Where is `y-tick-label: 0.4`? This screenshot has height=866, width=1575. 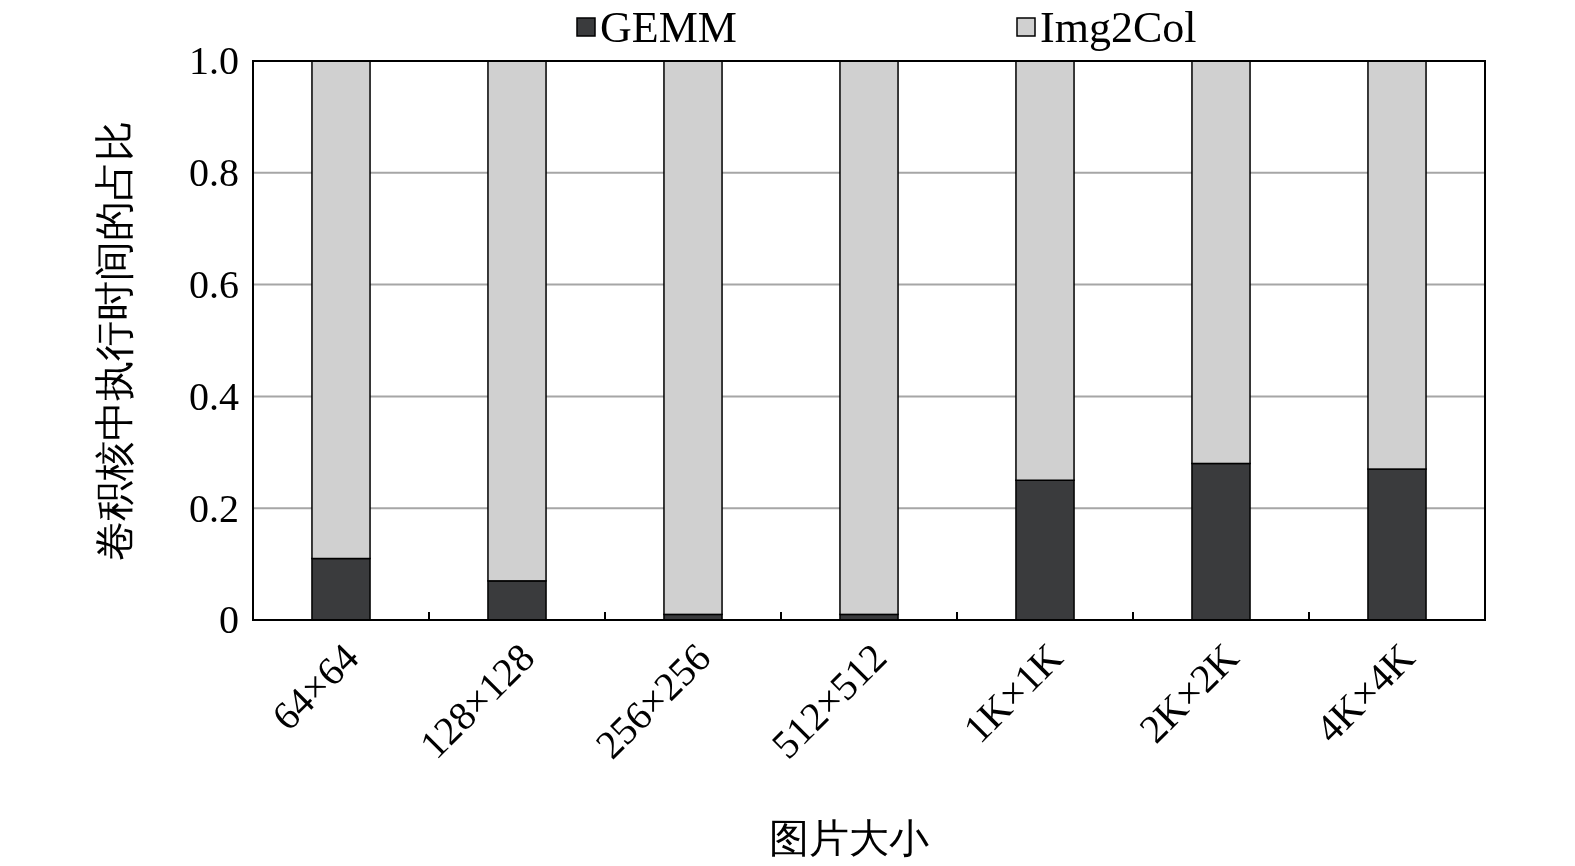 y-tick-label: 0.4 is located at coordinates (214, 396).